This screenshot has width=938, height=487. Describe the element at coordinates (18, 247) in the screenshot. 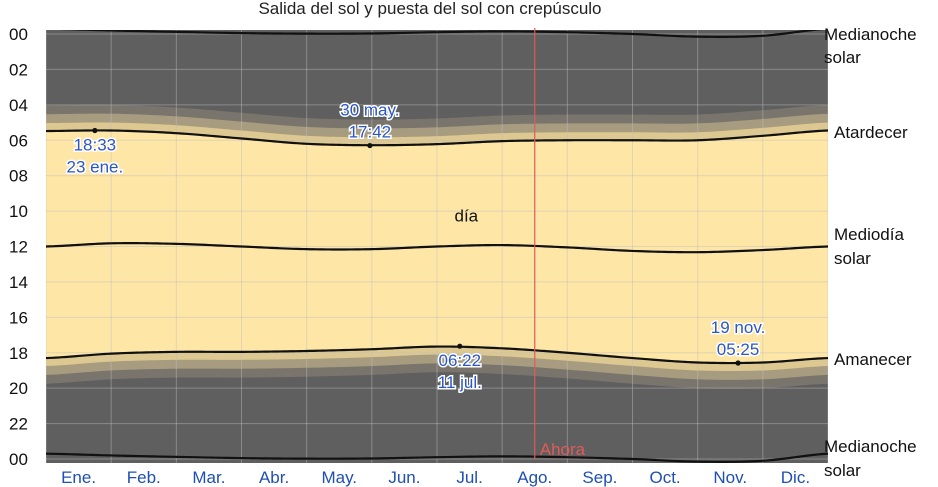

I see `y-tick-label: 12` at that location.